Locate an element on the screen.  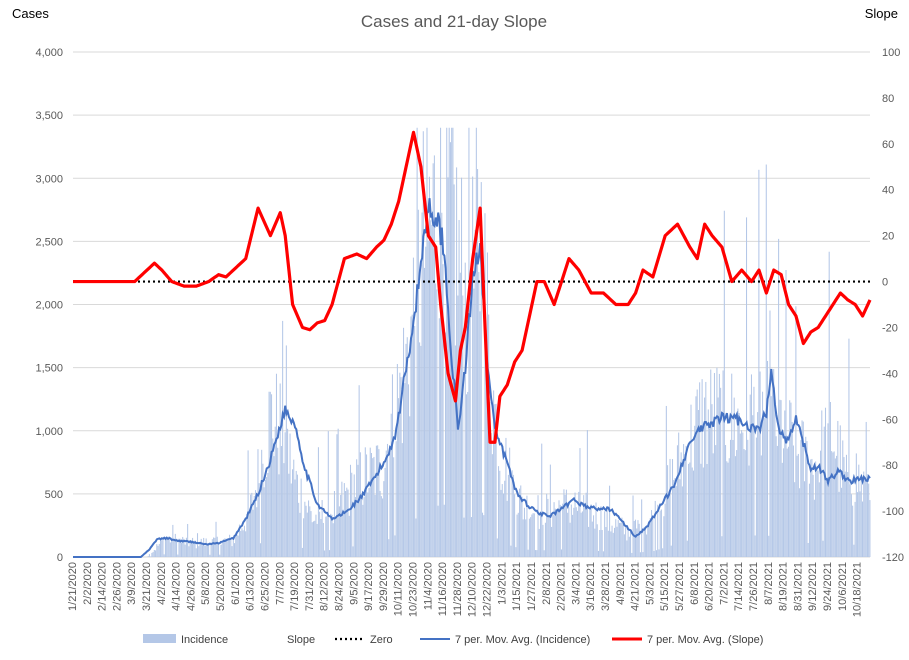
y-right-tick: -100 is located at coordinates (893, 512).